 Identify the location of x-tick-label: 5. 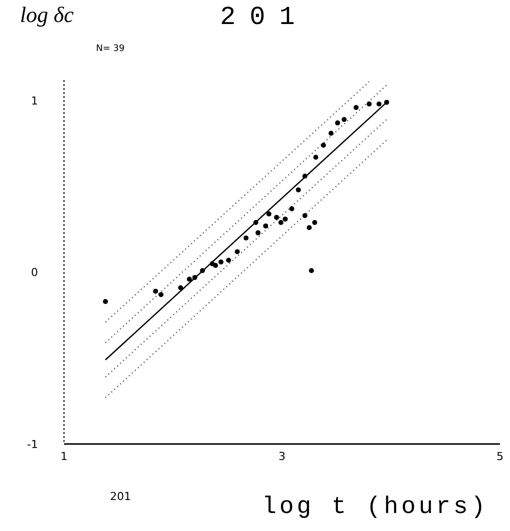
(500, 456).